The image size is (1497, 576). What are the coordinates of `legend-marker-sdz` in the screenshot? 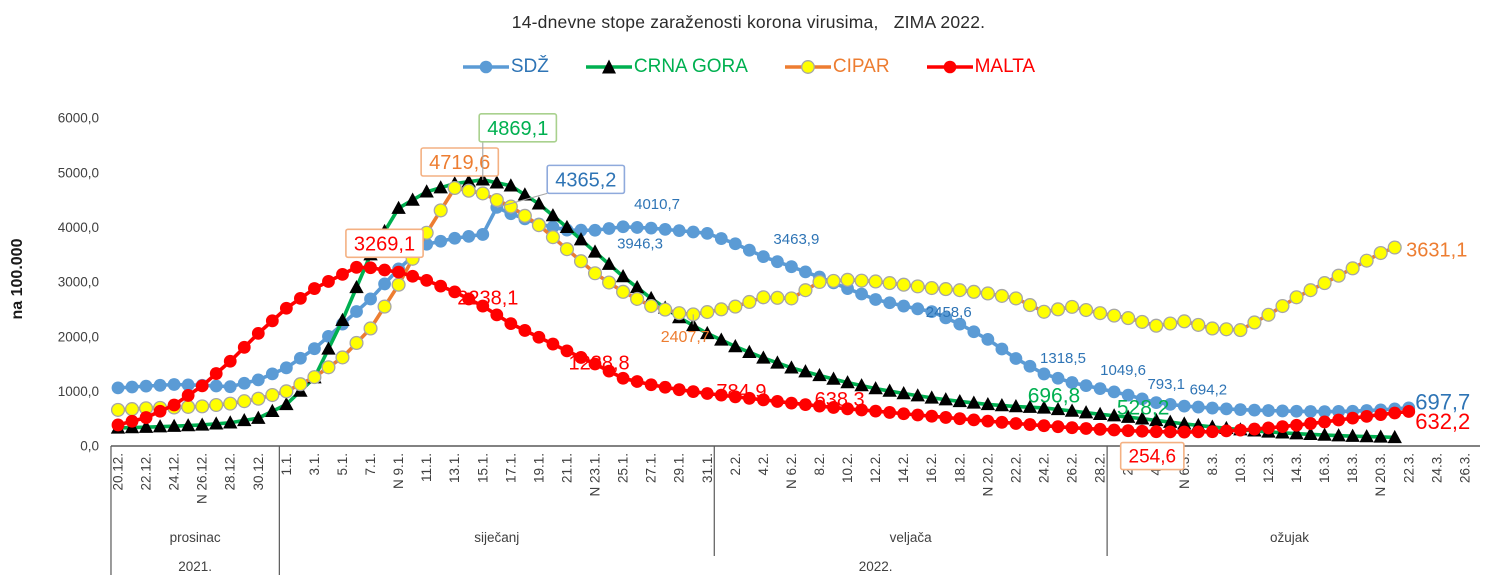 It's located at (485, 67).